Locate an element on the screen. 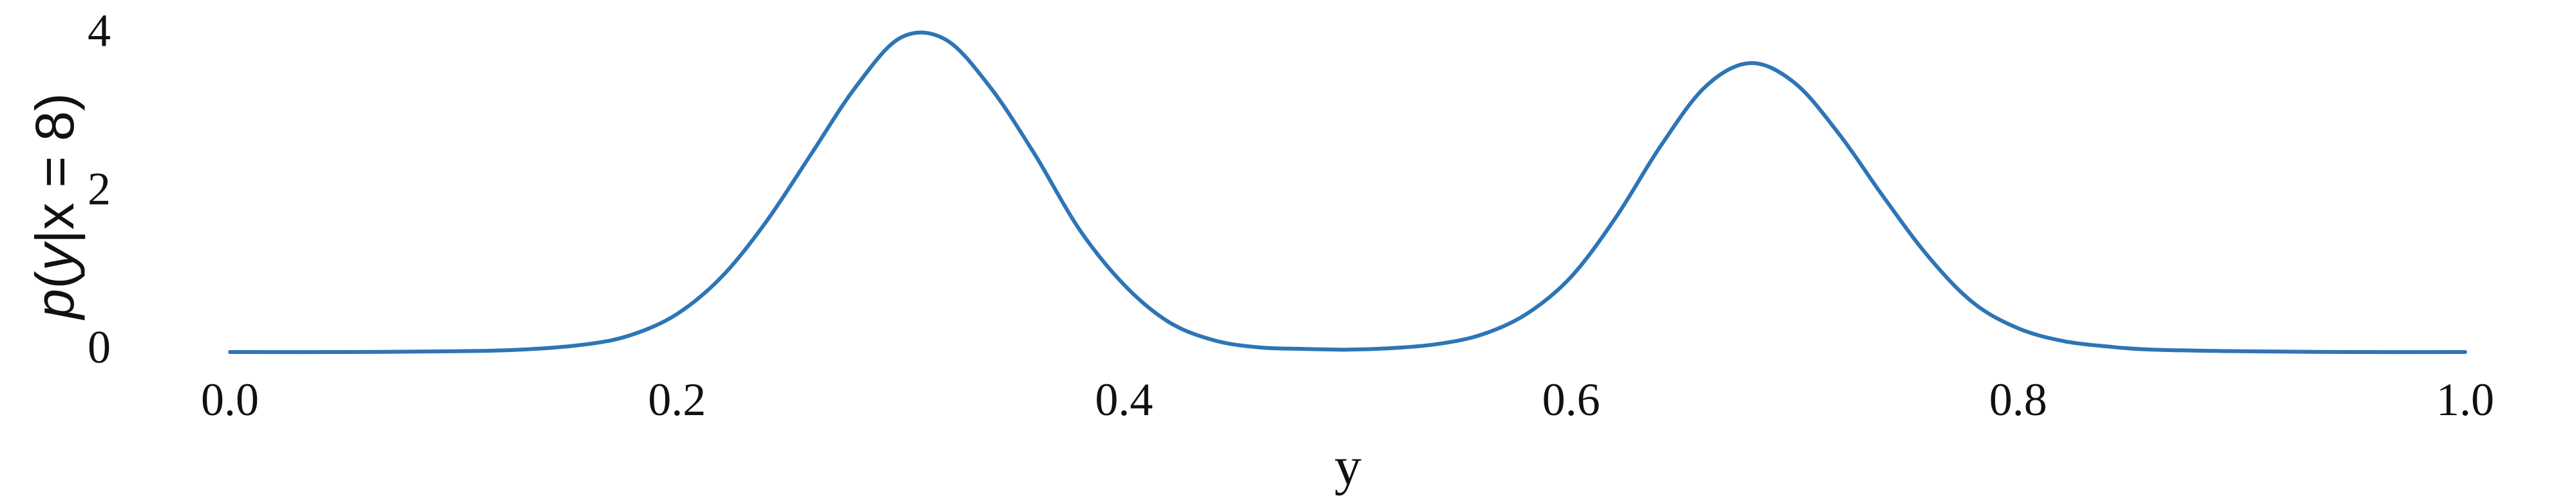  x-ticks: 0.0 0.2 0.4 0.6 0.8 1.0 is located at coordinates (1347, 399).